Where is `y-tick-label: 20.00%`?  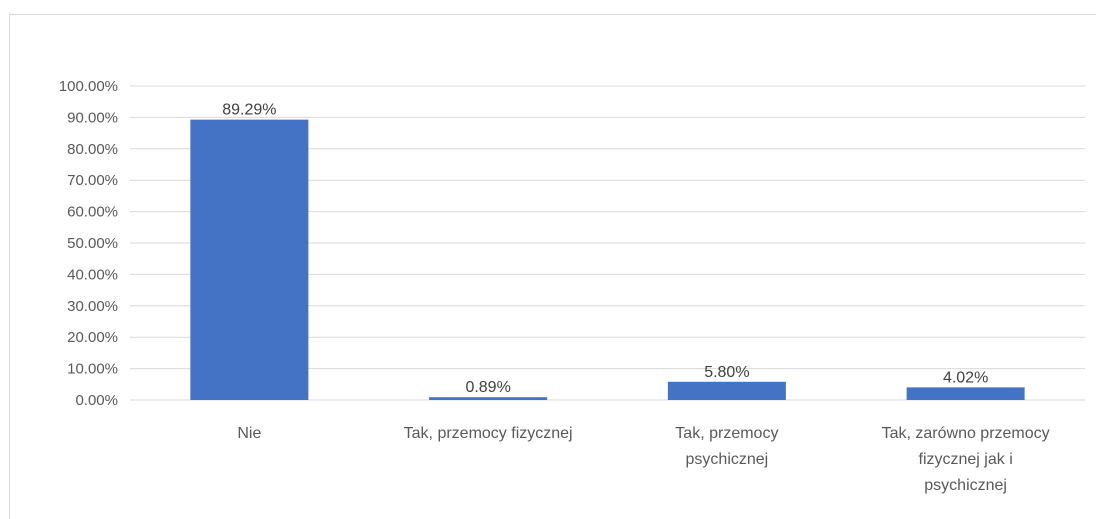
y-tick-label: 20.00% is located at coordinates (92, 337).